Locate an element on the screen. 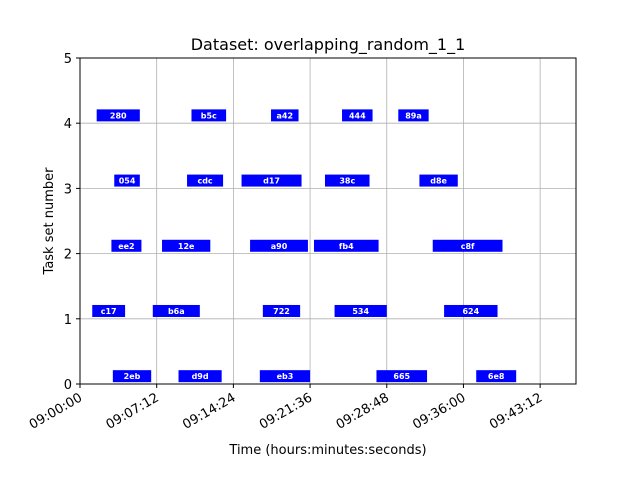 This screenshot has width=640, height=480. task-bar-label: fb4 is located at coordinates (346, 246).